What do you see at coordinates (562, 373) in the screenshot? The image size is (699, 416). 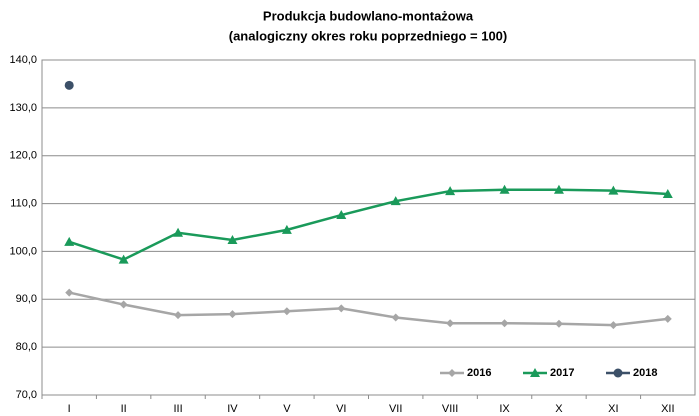 I see `legend-label: 2017` at bounding box center [562, 373].